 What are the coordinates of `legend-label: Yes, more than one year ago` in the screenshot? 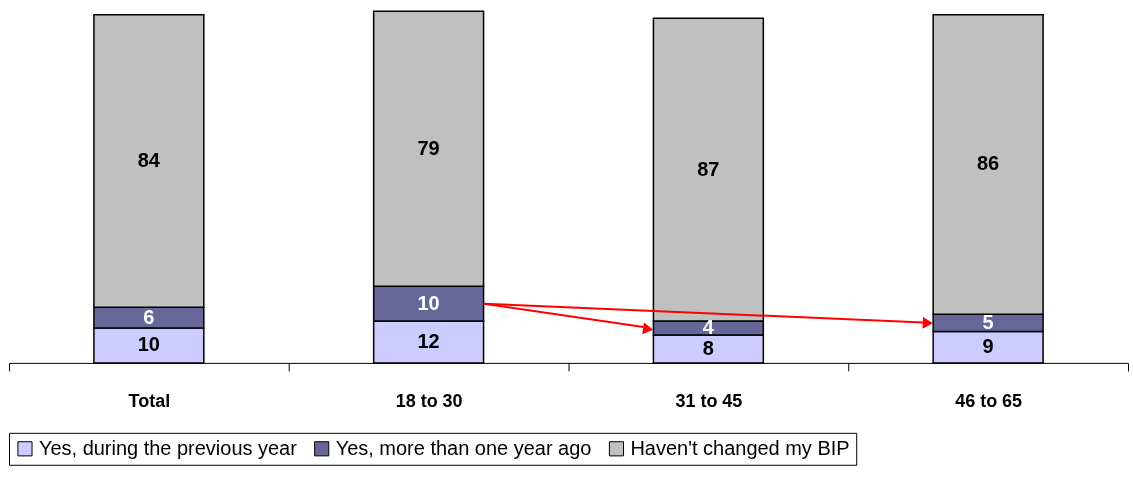 It's located at (463, 447).